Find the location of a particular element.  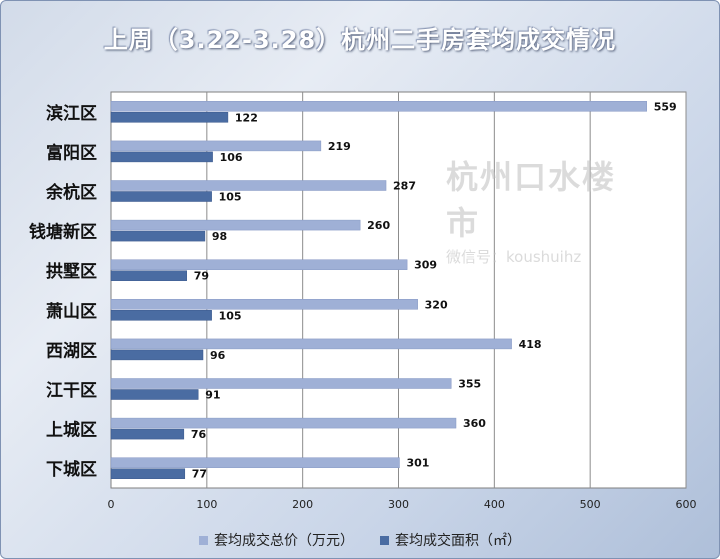

category-label: 滨江区 is located at coordinates (71, 113).